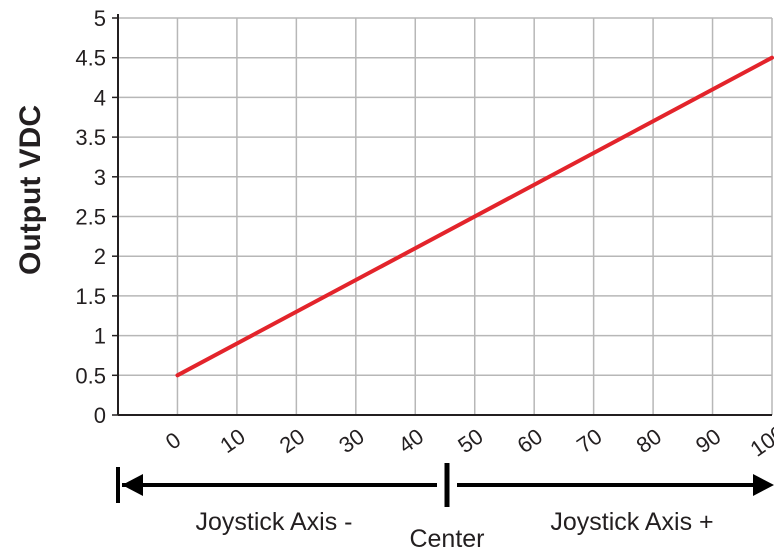  Describe the element at coordinates (446, 539) in the screenshot. I see `center-label: Center` at that location.